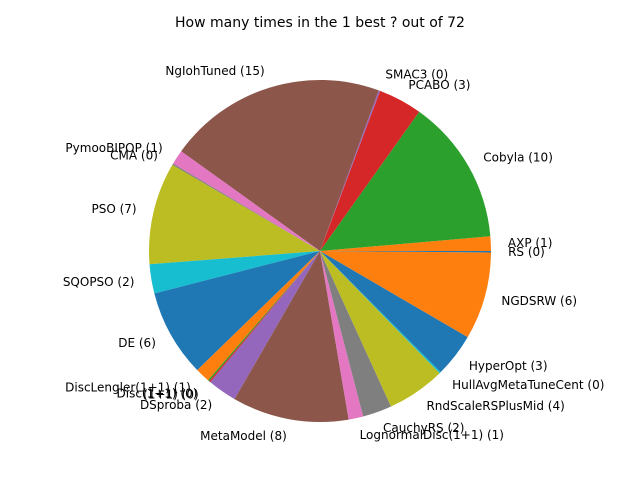  I want to click on pie-label-pymoobipop-1: PymooBIPOP (1), so click(113, 148).